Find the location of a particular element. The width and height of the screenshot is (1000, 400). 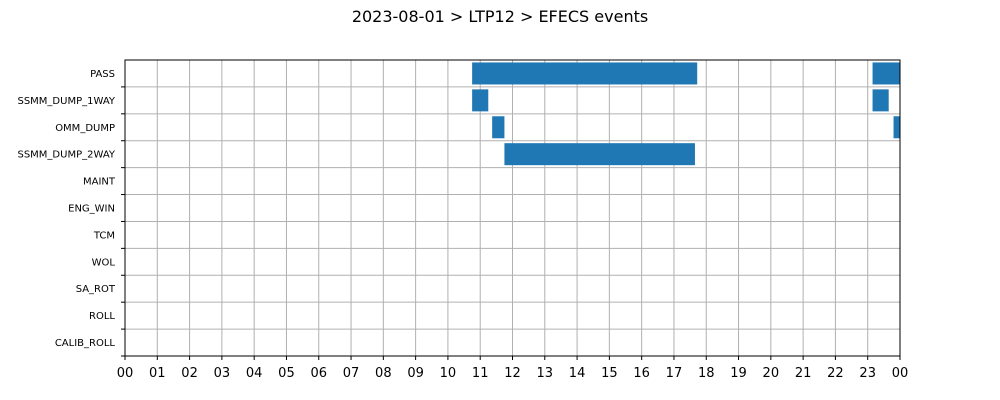

x-tick-label: 03 is located at coordinates (222, 373).